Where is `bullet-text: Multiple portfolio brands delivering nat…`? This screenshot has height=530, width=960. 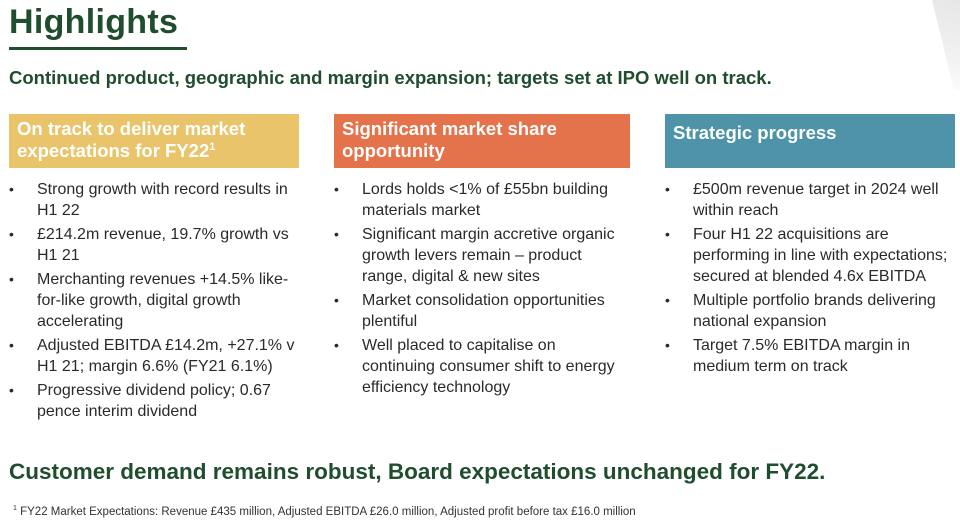 bullet-text: Multiple portfolio brands delivering nat… is located at coordinates (814, 311).